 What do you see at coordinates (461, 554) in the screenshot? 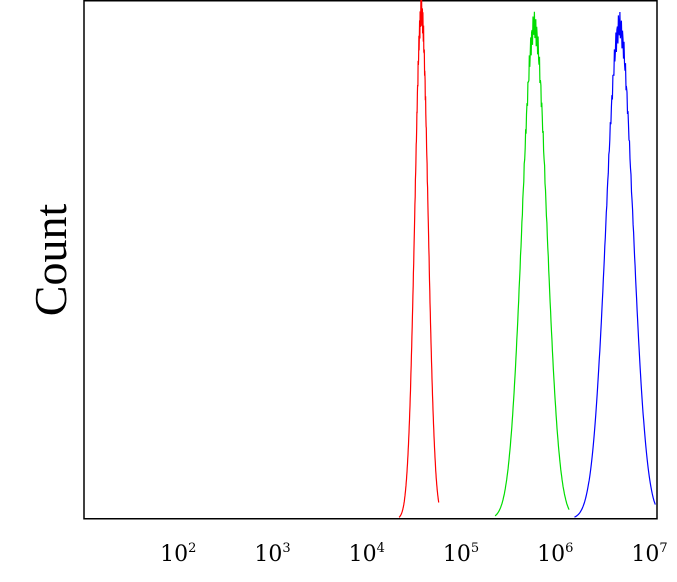
I see `x-tick-label: 105` at bounding box center [461, 554].